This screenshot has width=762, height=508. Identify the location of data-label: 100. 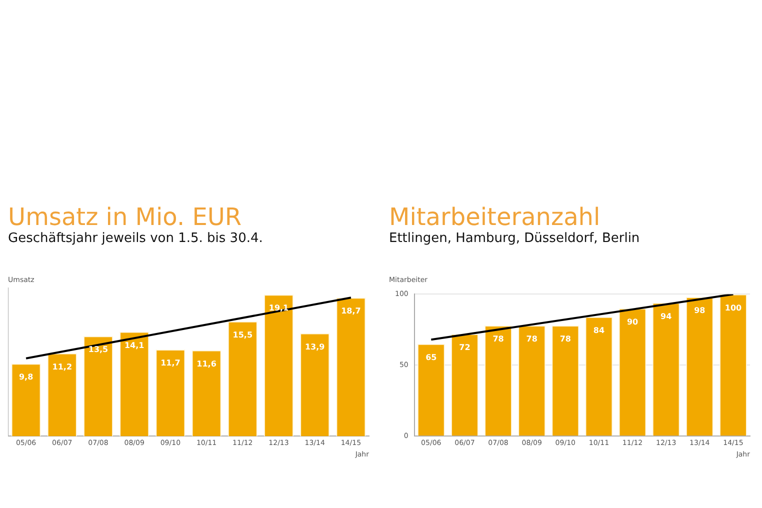
(733, 307).